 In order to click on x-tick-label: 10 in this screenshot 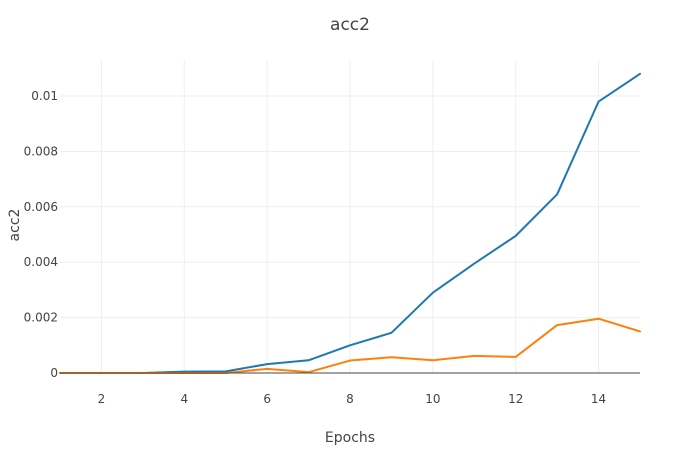, I will do `click(432, 399)`.